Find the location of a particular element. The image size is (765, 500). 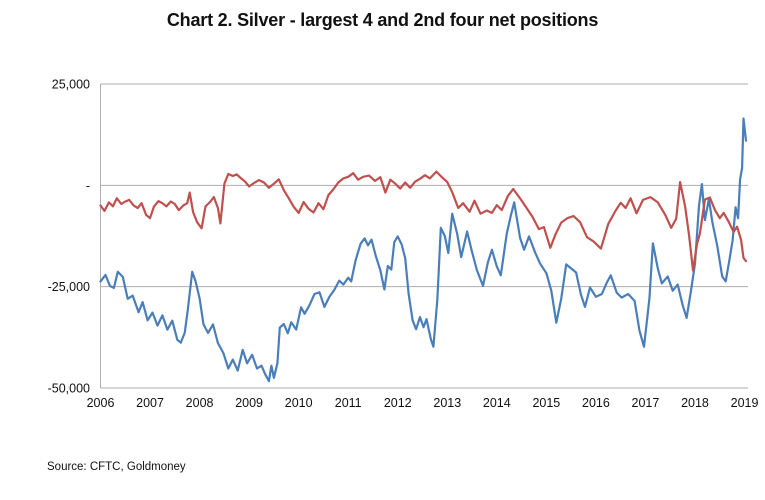

x-tick-label: 2018 is located at coordinates (695, 403).